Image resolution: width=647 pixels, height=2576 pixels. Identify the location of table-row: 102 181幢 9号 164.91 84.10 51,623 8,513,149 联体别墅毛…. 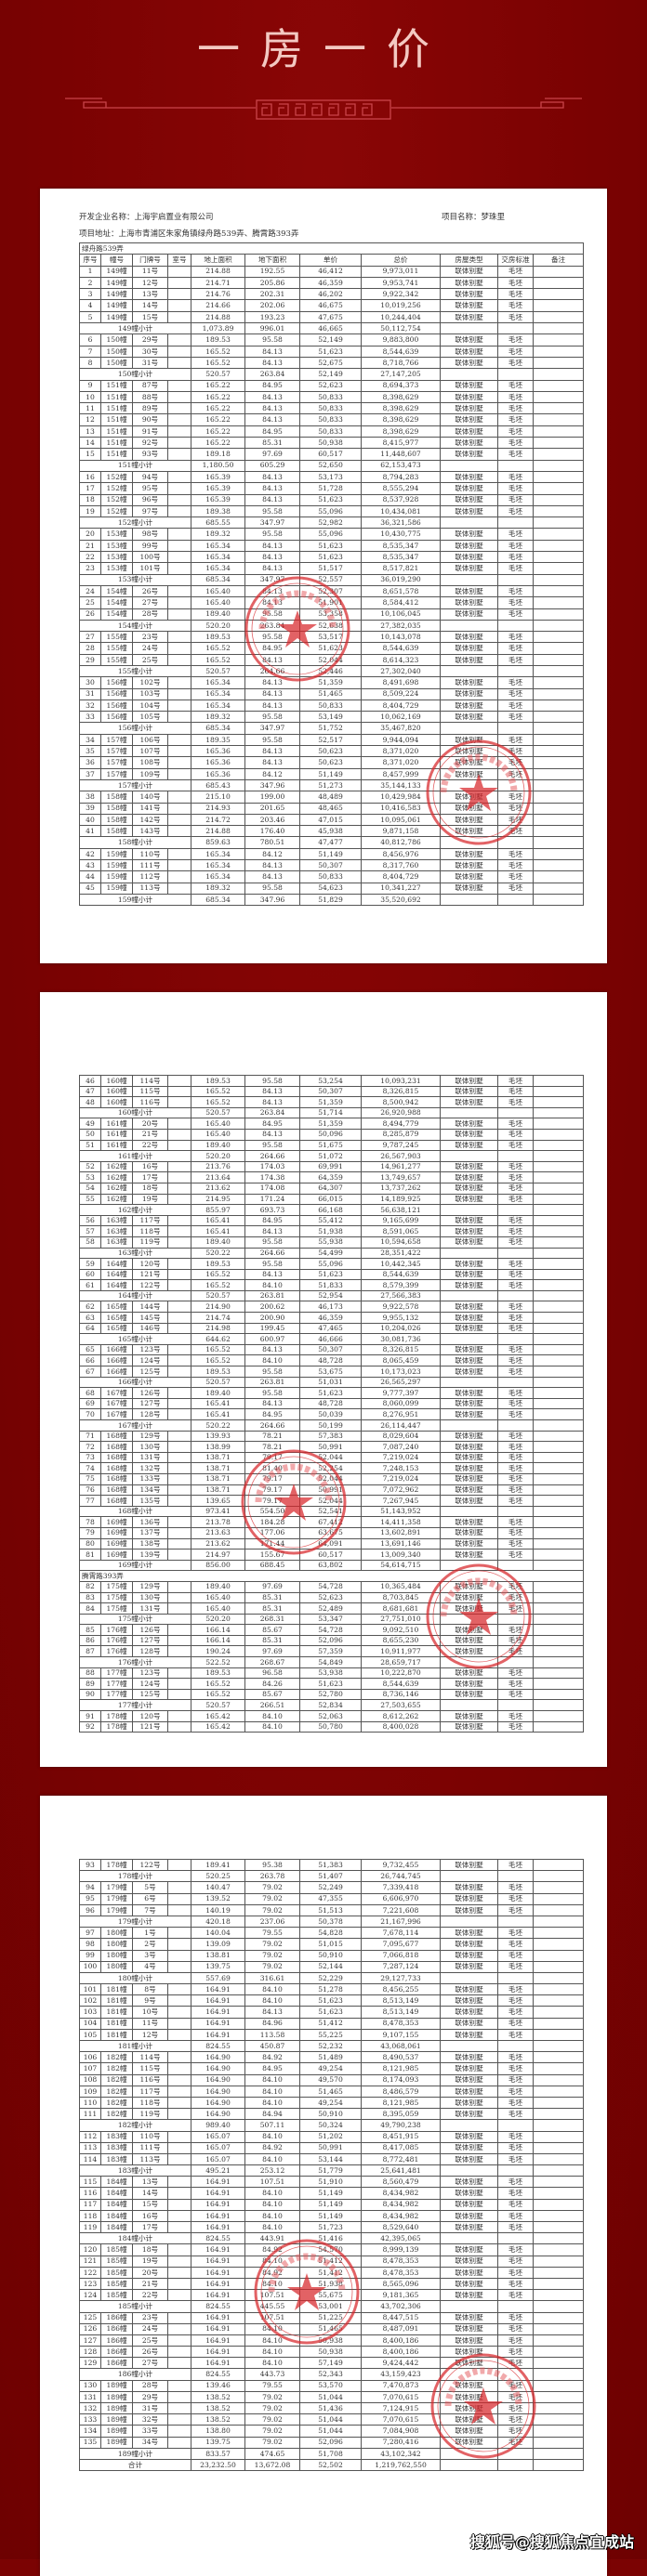
(332, 2000).